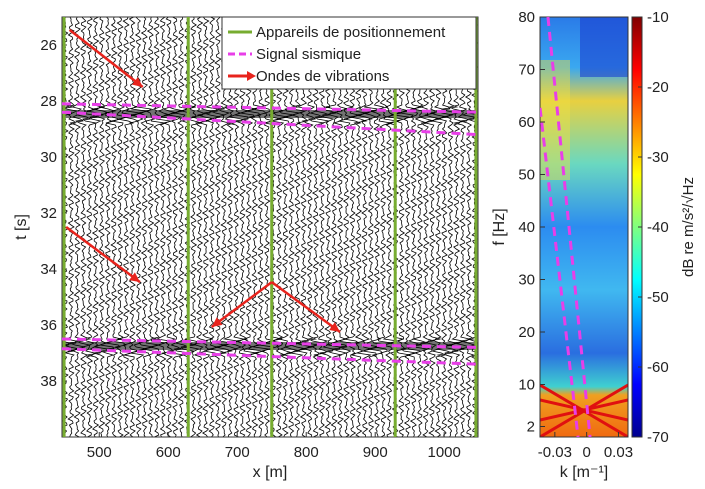 The image size is (705, 489). Describe the element at coordinates (21, 227) in the screenshot. I see `y-axis-label: t [s]` at that location.